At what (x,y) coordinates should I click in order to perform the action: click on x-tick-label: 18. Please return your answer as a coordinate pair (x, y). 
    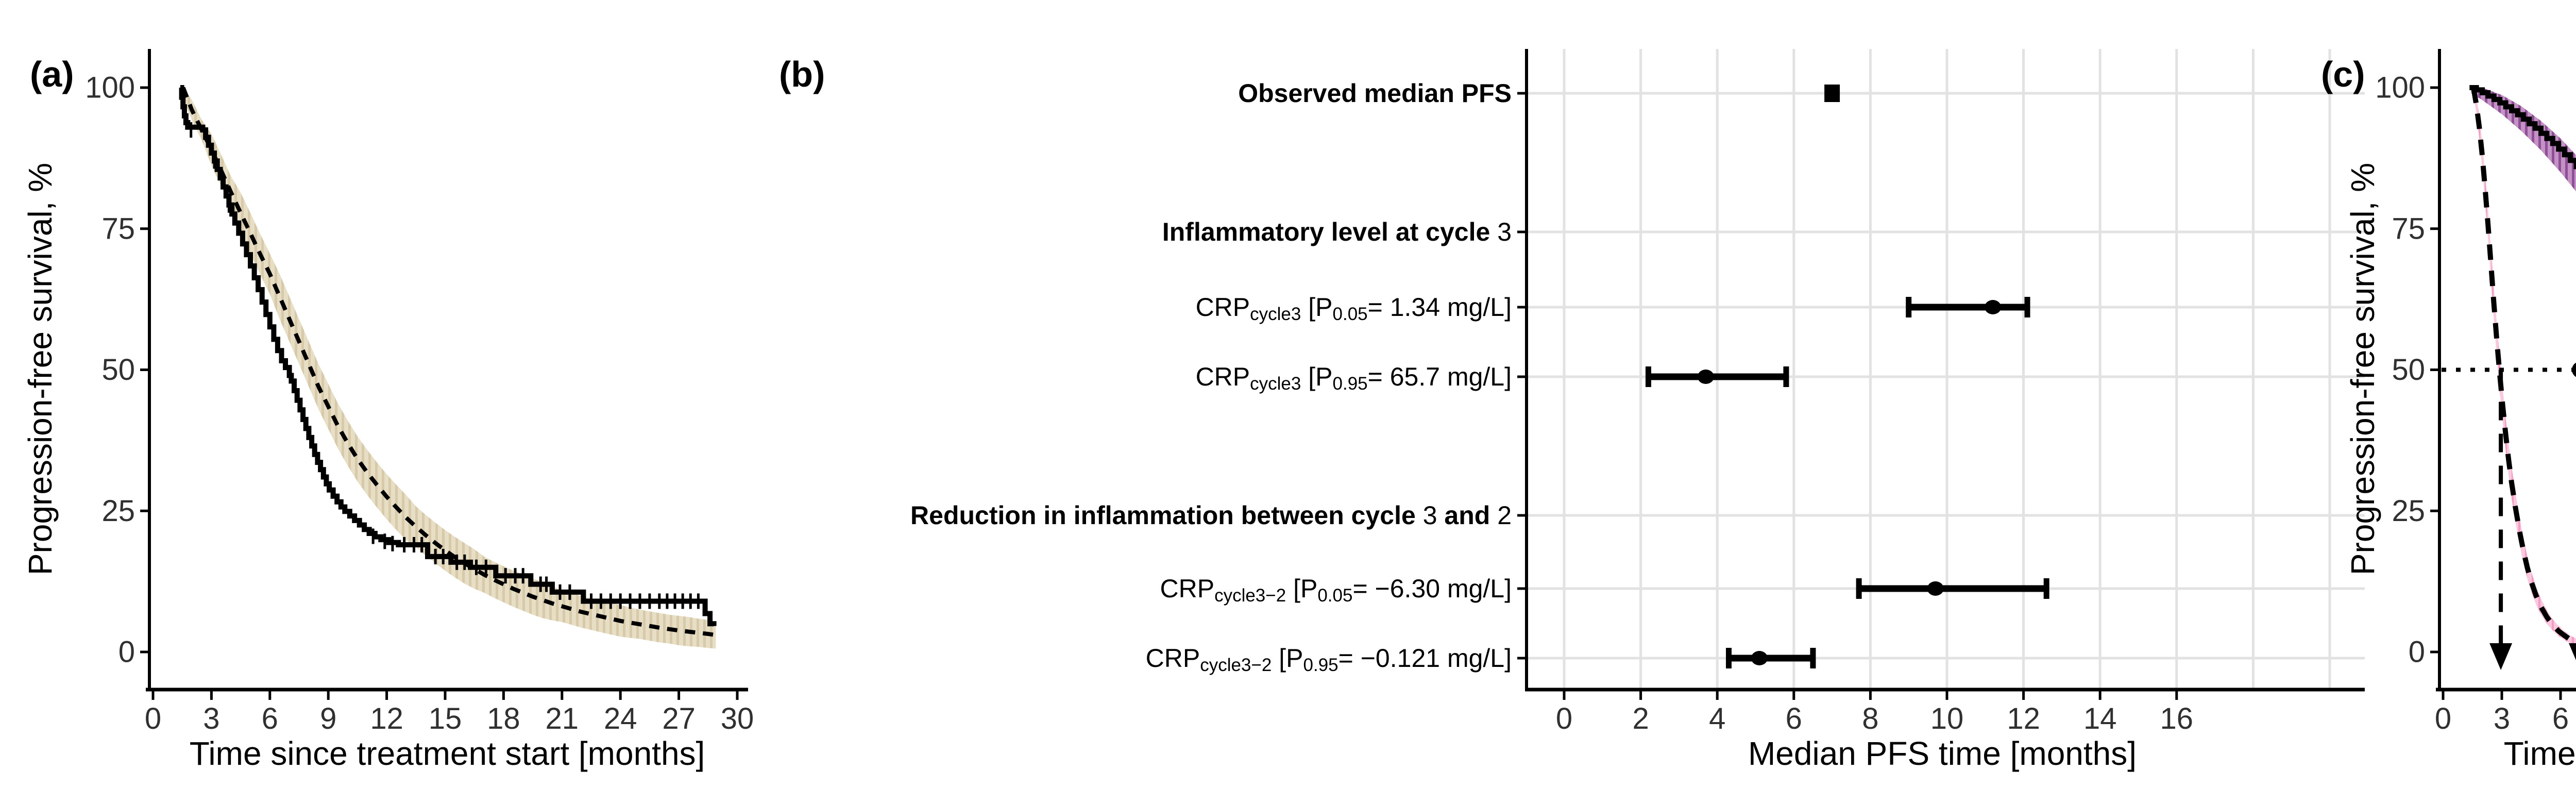
    Looking at the image, I should click on (504, 718).